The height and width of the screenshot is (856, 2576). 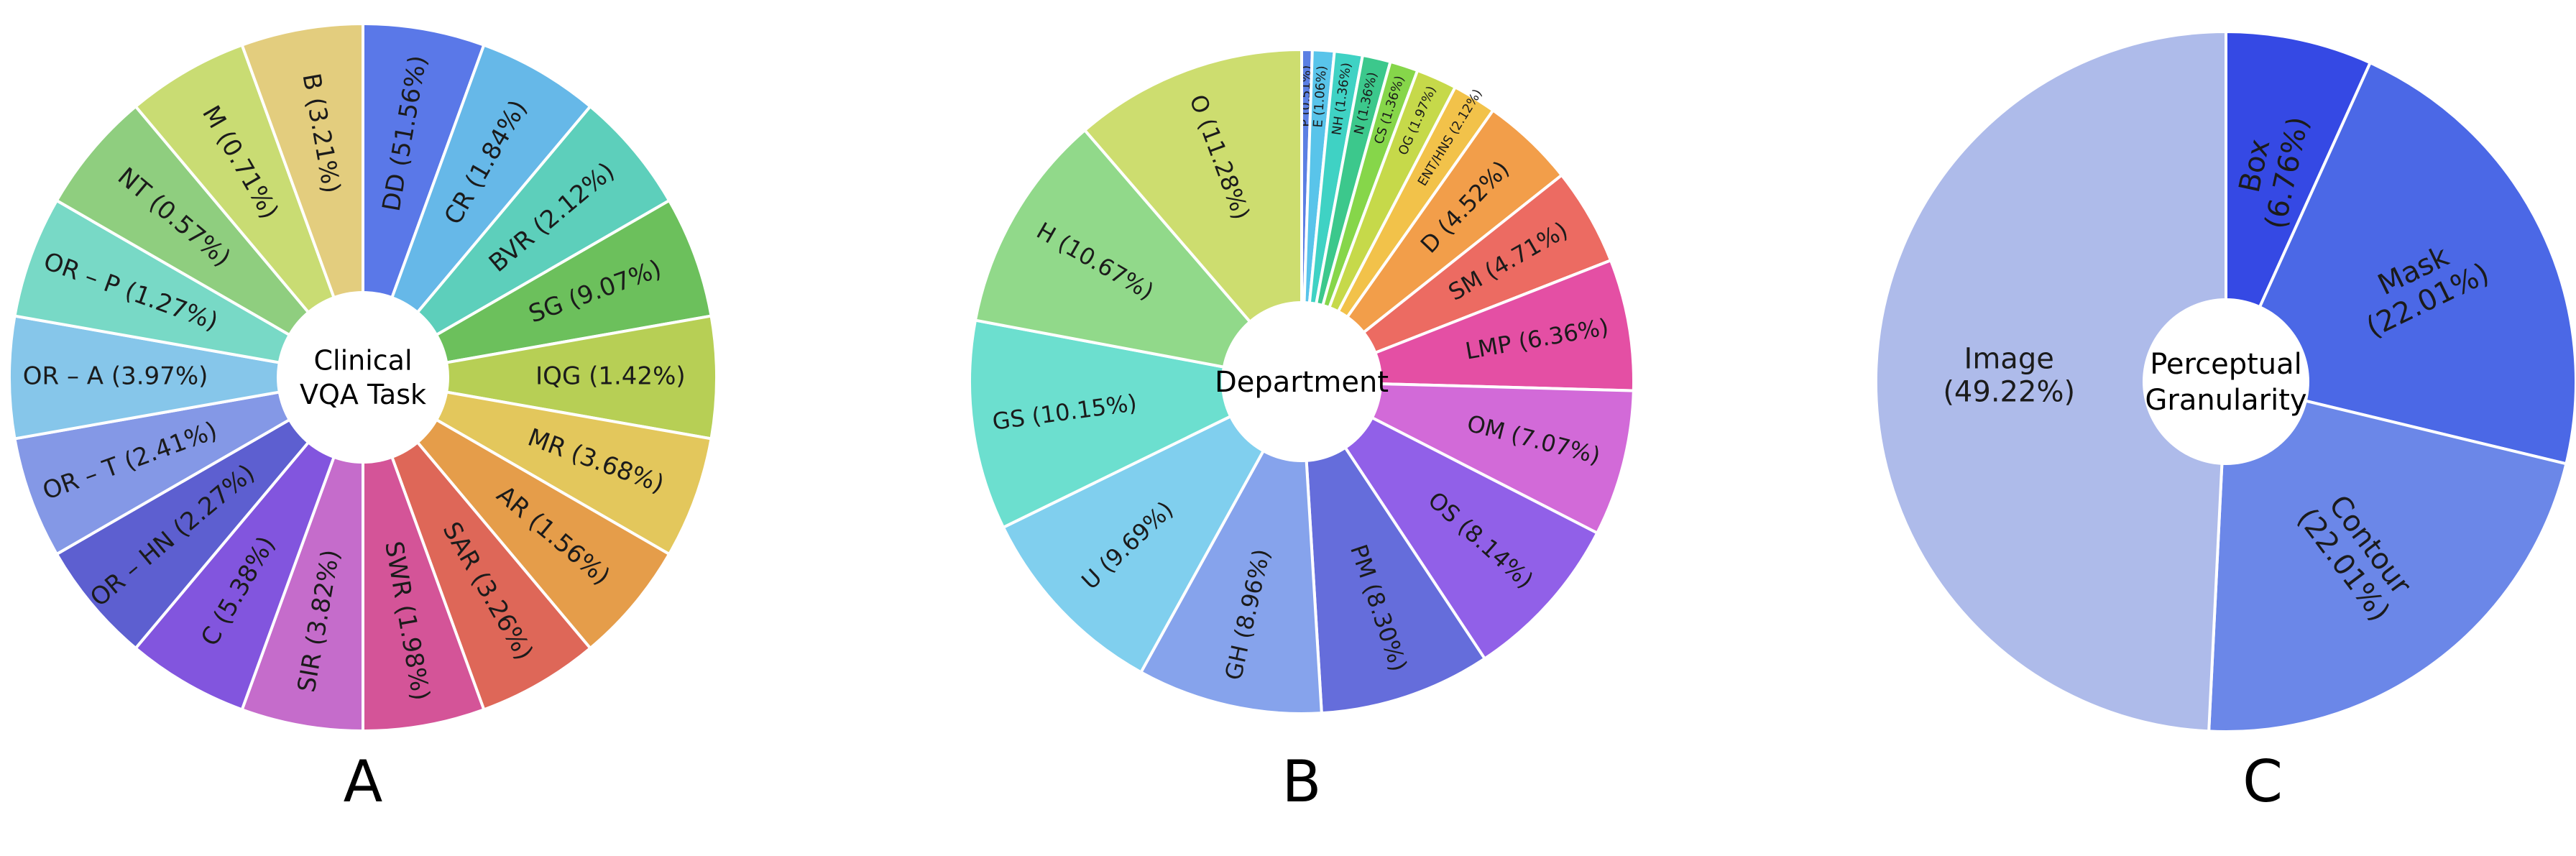 I want to click on center-label-line: Clinical, so click(x=362, y=361).